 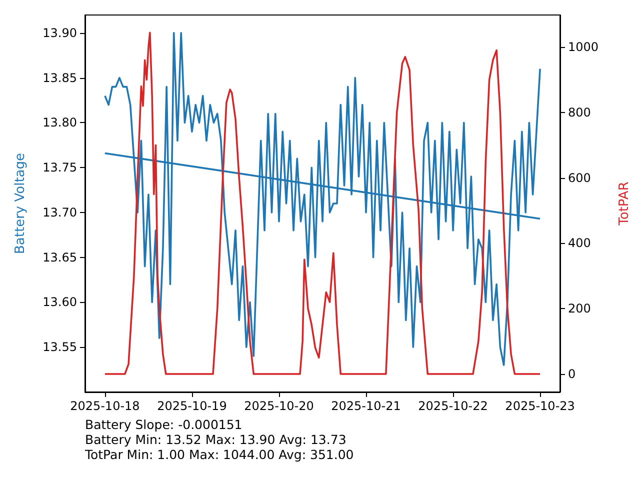 What do you see at coordinates (624, 204) in the screenshot?
I see `y2-axis-title: TotPAR` at bounding box center [624, 204].